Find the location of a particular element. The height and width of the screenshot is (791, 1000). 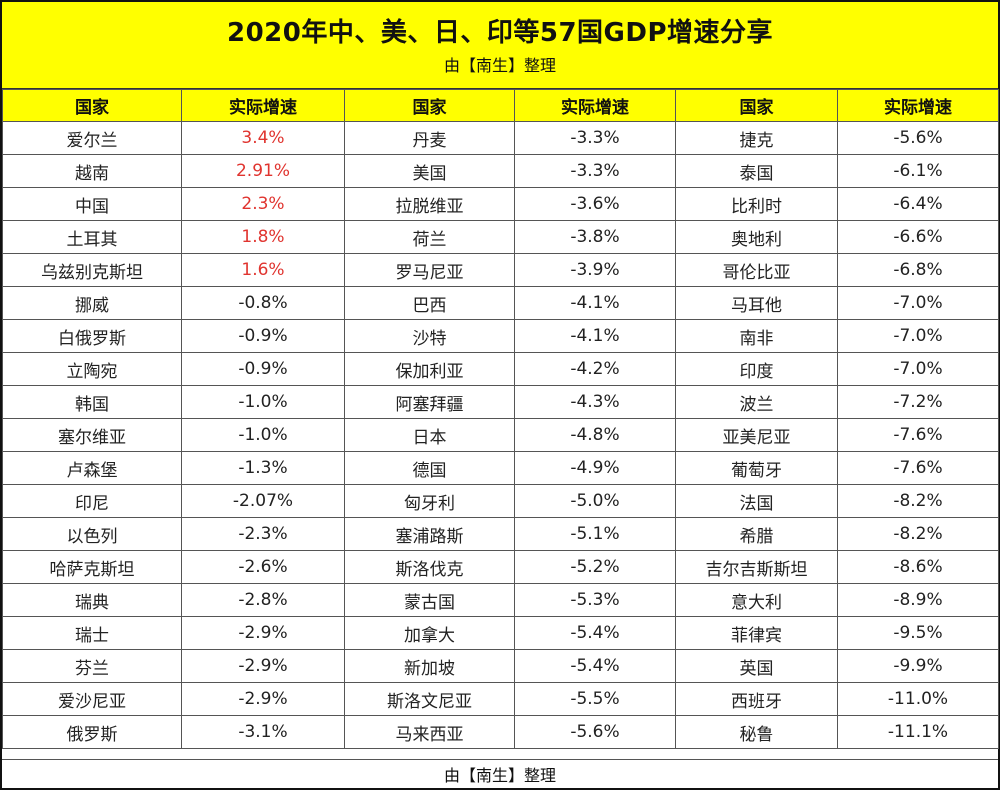

country-cell: 马耳他 is located at coordinates (756, 303).